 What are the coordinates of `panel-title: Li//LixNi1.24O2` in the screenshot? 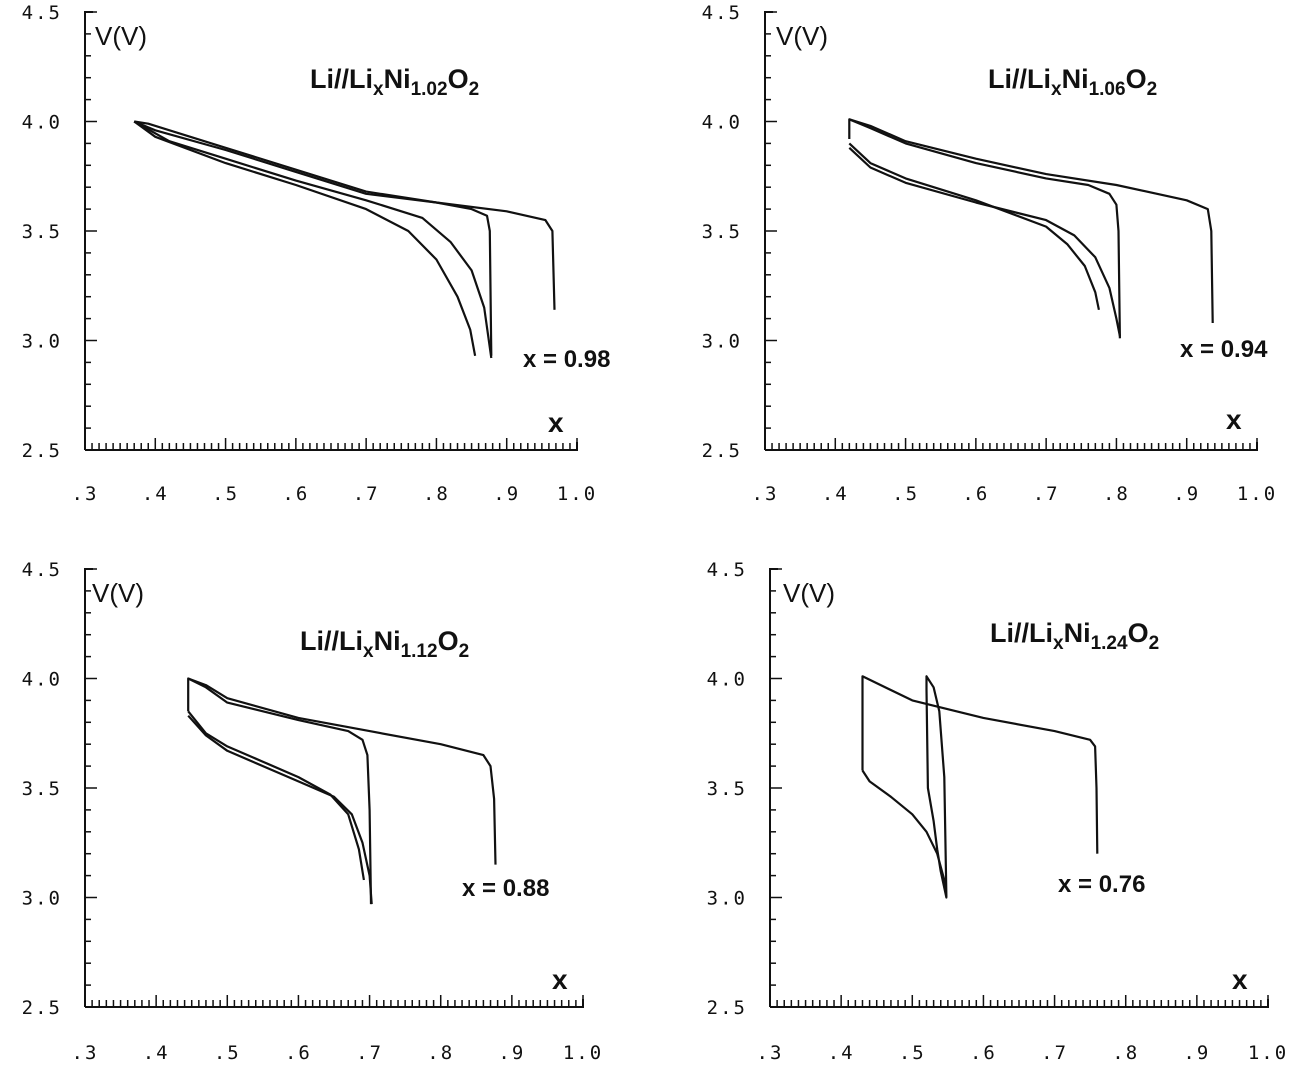 It's located at (1074, 636).